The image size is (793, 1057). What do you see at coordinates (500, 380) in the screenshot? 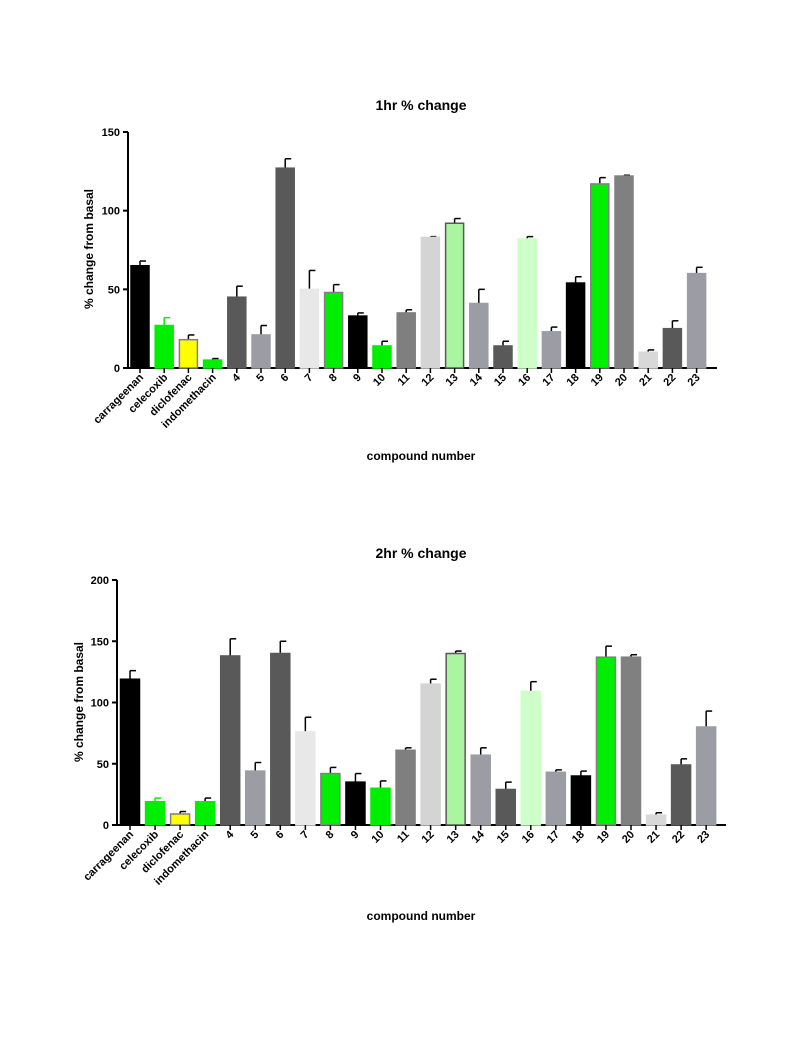
I see `x-tick-label: 15` at bounding box center [500, 380].